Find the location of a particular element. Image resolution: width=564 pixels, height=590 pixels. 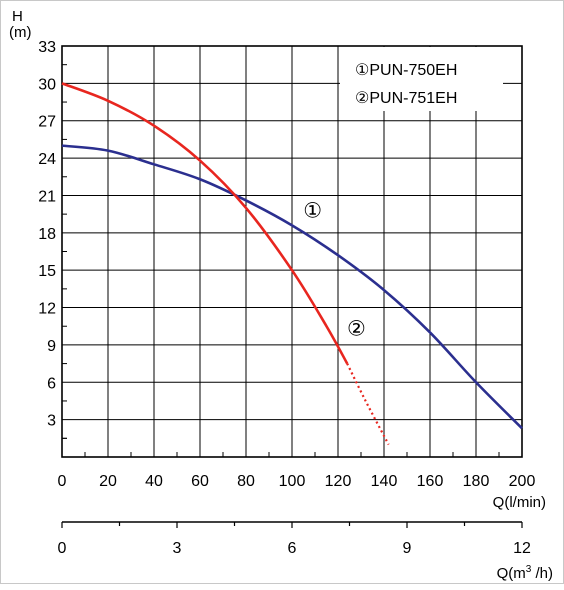

series-label-2: ② is located at coordinates (356, 329).